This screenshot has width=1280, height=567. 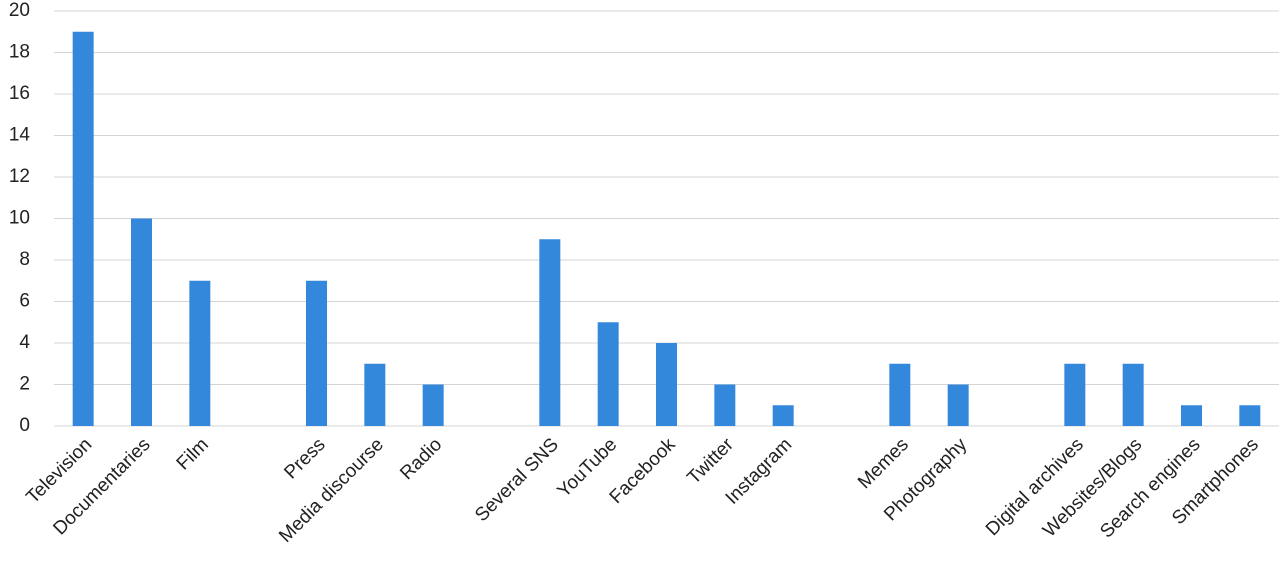 I want to click on x-tick-label: Radio, so click(x=421, y=459).